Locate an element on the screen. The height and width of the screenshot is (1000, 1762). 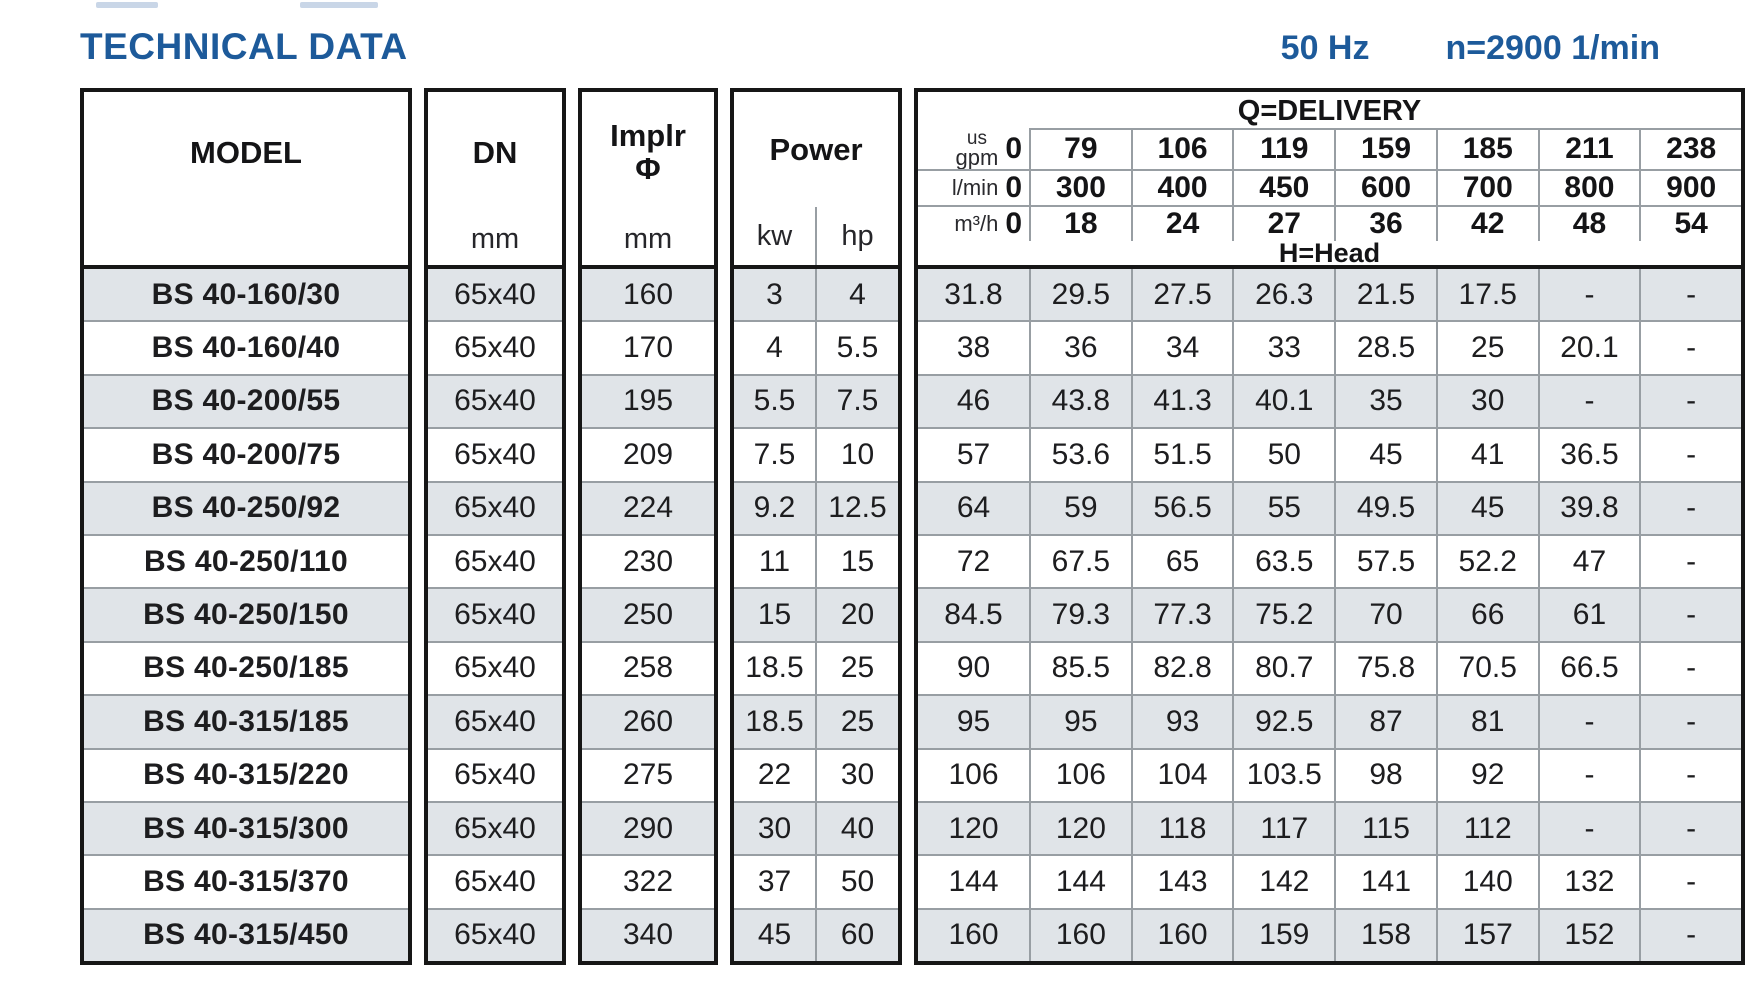
head-cell: 70 is located at coordinates (1385, 615).